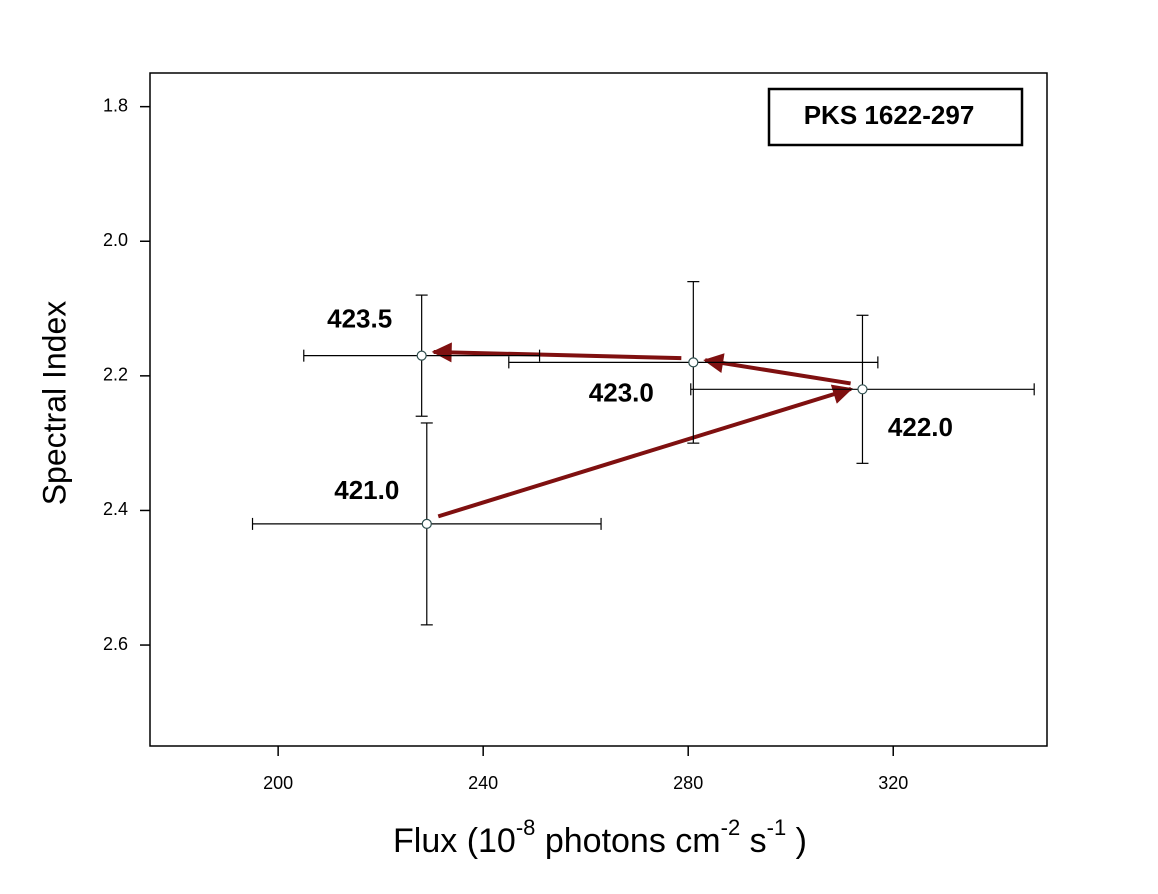 The height and width of the screenshot is (894, 1158). Describe the element at coordinates (889, 115) in the screenshot. I see `annotation: PKS 1622-297` at that location.